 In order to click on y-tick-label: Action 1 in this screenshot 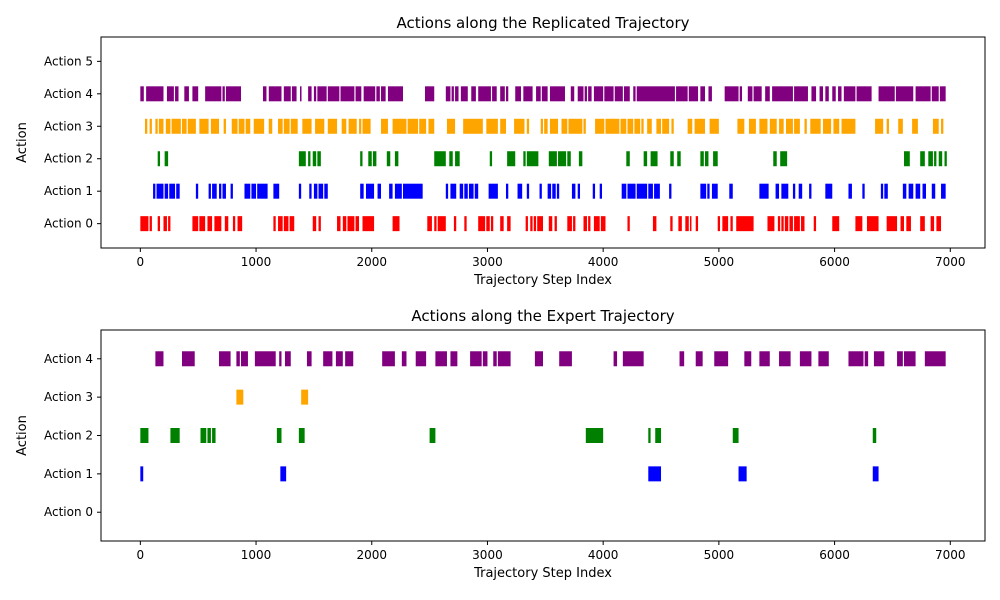, I will do `click(68, 191)`.